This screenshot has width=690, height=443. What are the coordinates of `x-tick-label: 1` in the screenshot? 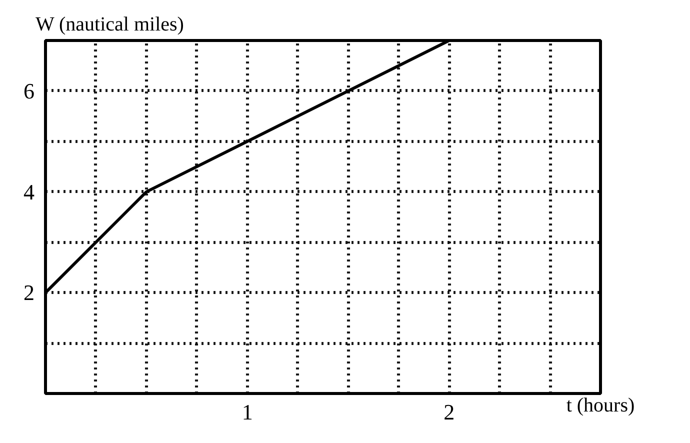 It's located at (247, 412).